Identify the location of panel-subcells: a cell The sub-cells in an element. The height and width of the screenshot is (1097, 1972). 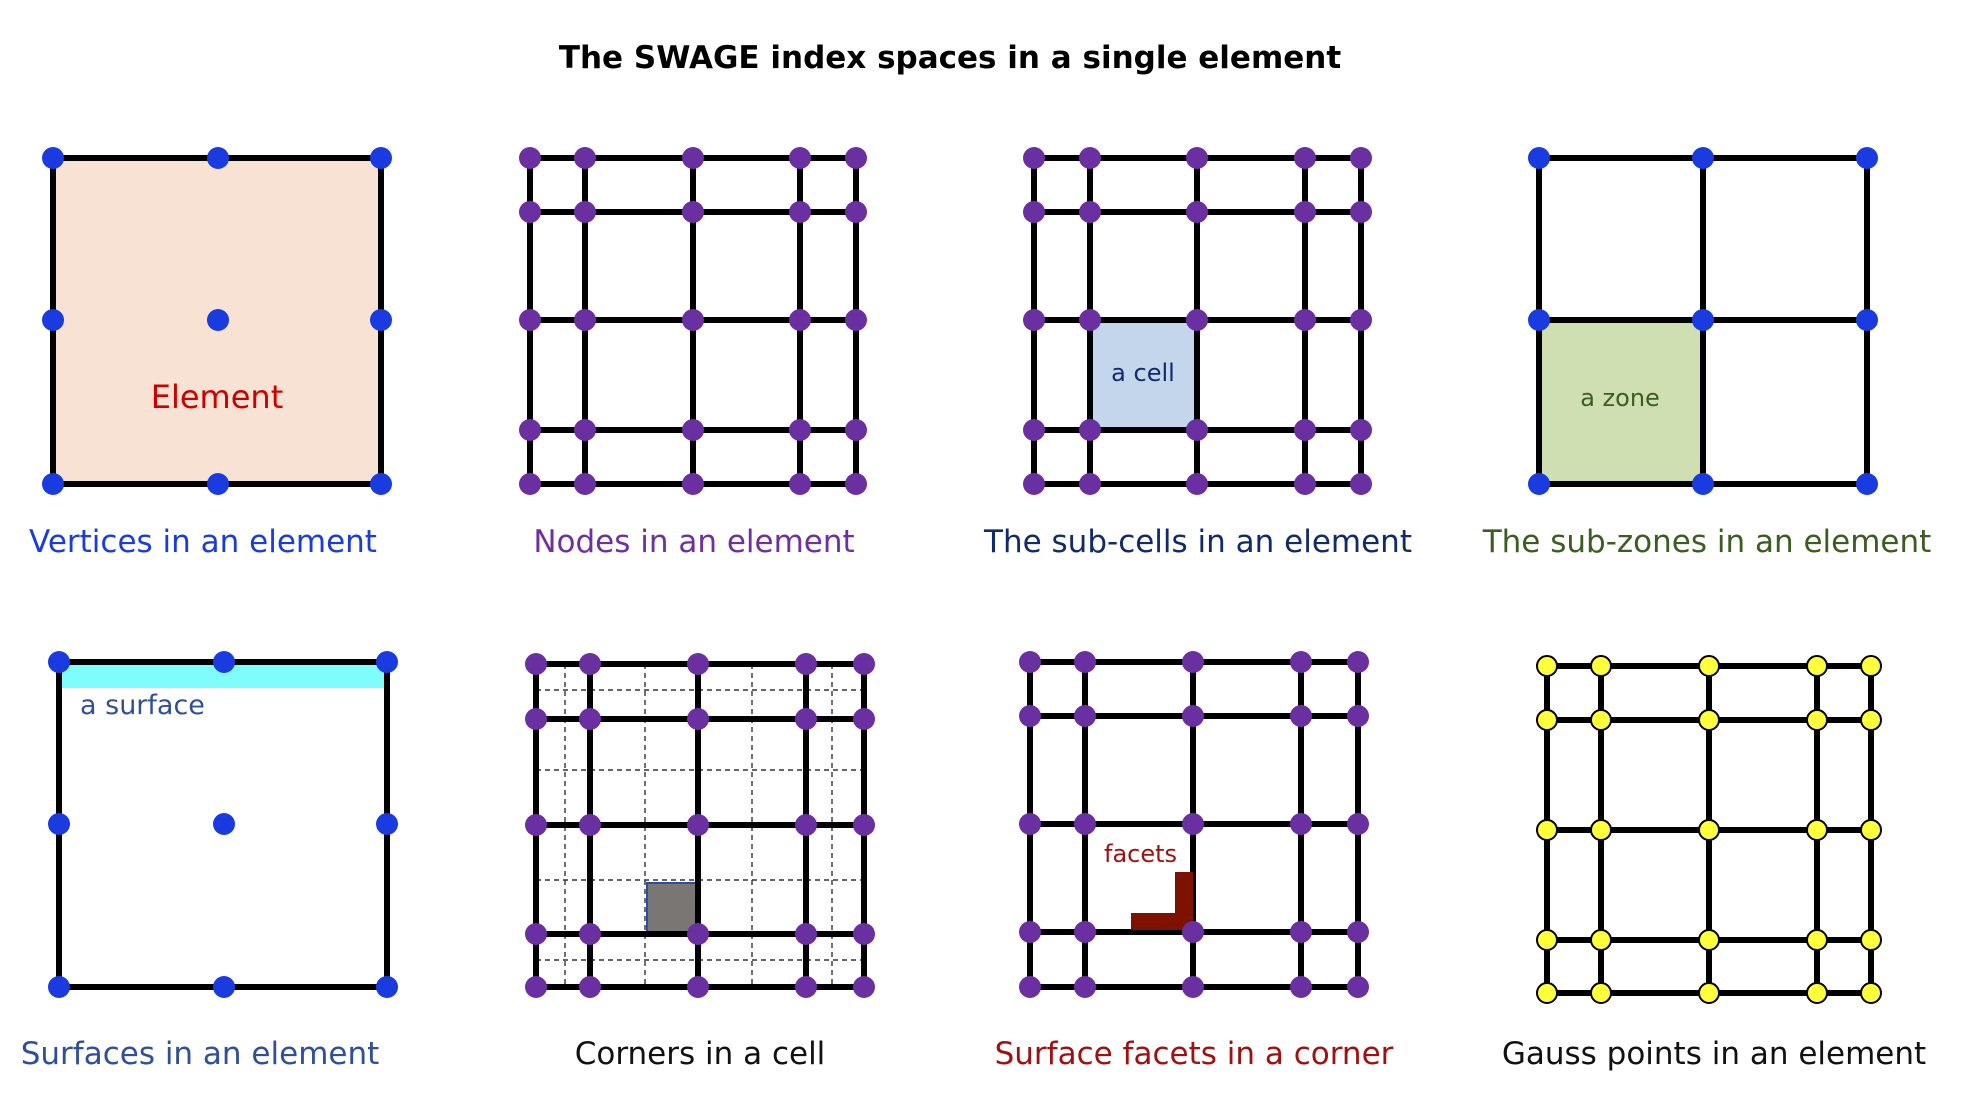
(1197, 353).